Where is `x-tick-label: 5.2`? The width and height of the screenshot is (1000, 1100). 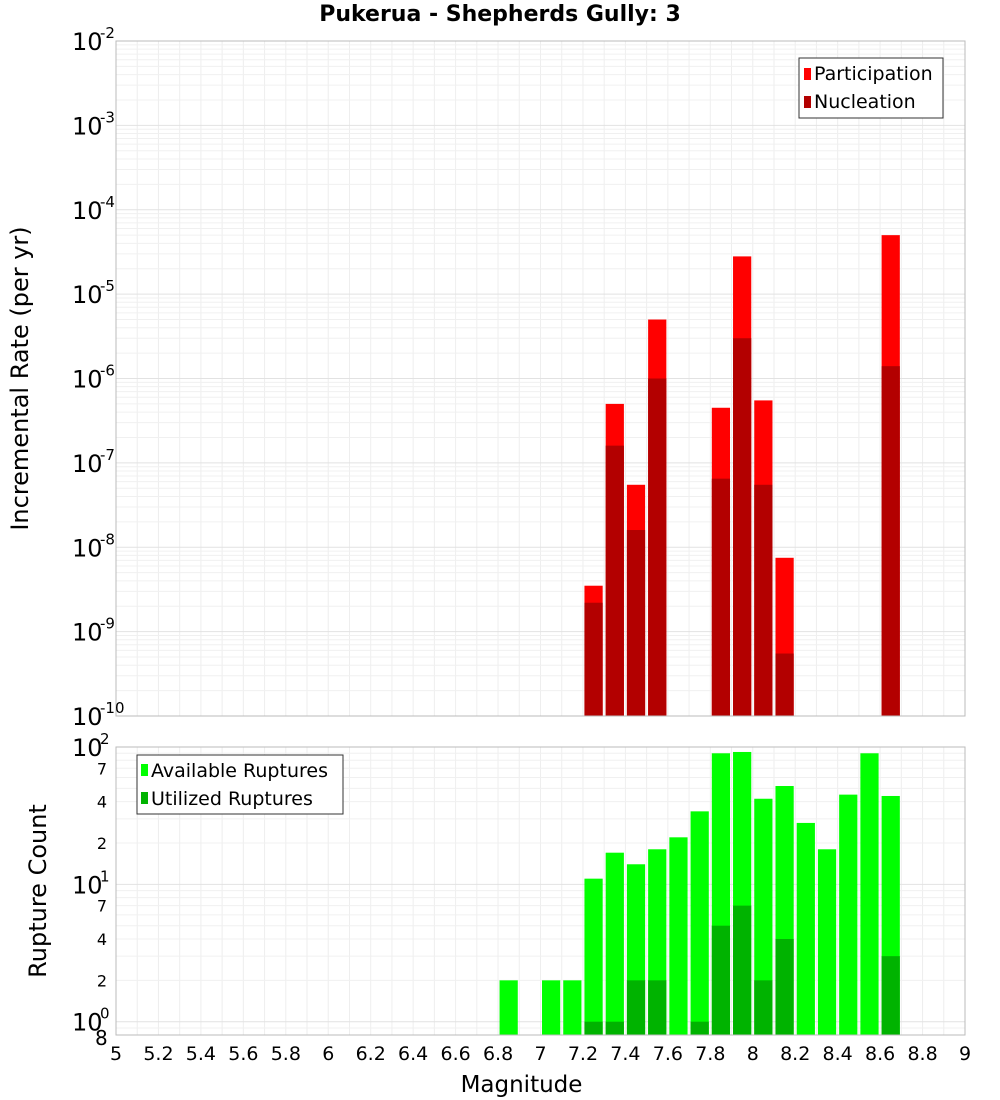
x-tick-label: 5.2 is located at coordinates (158, 1054).